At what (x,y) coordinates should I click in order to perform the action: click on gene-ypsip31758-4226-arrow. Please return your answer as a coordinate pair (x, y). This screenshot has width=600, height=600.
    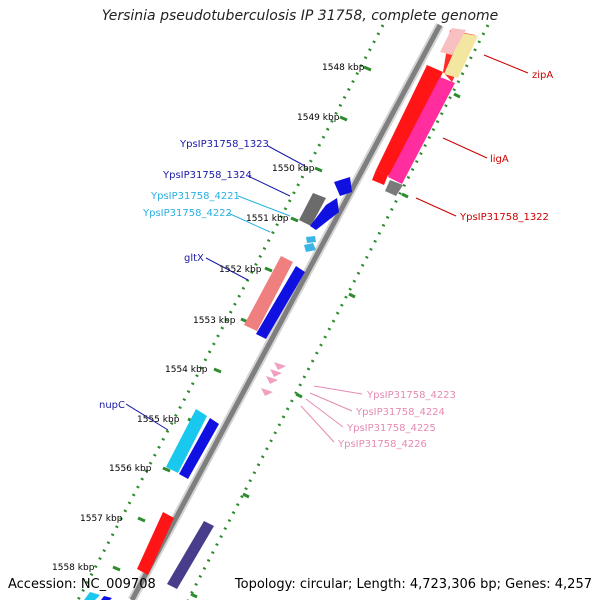
    Looking at the image, I should click on (267, 392).